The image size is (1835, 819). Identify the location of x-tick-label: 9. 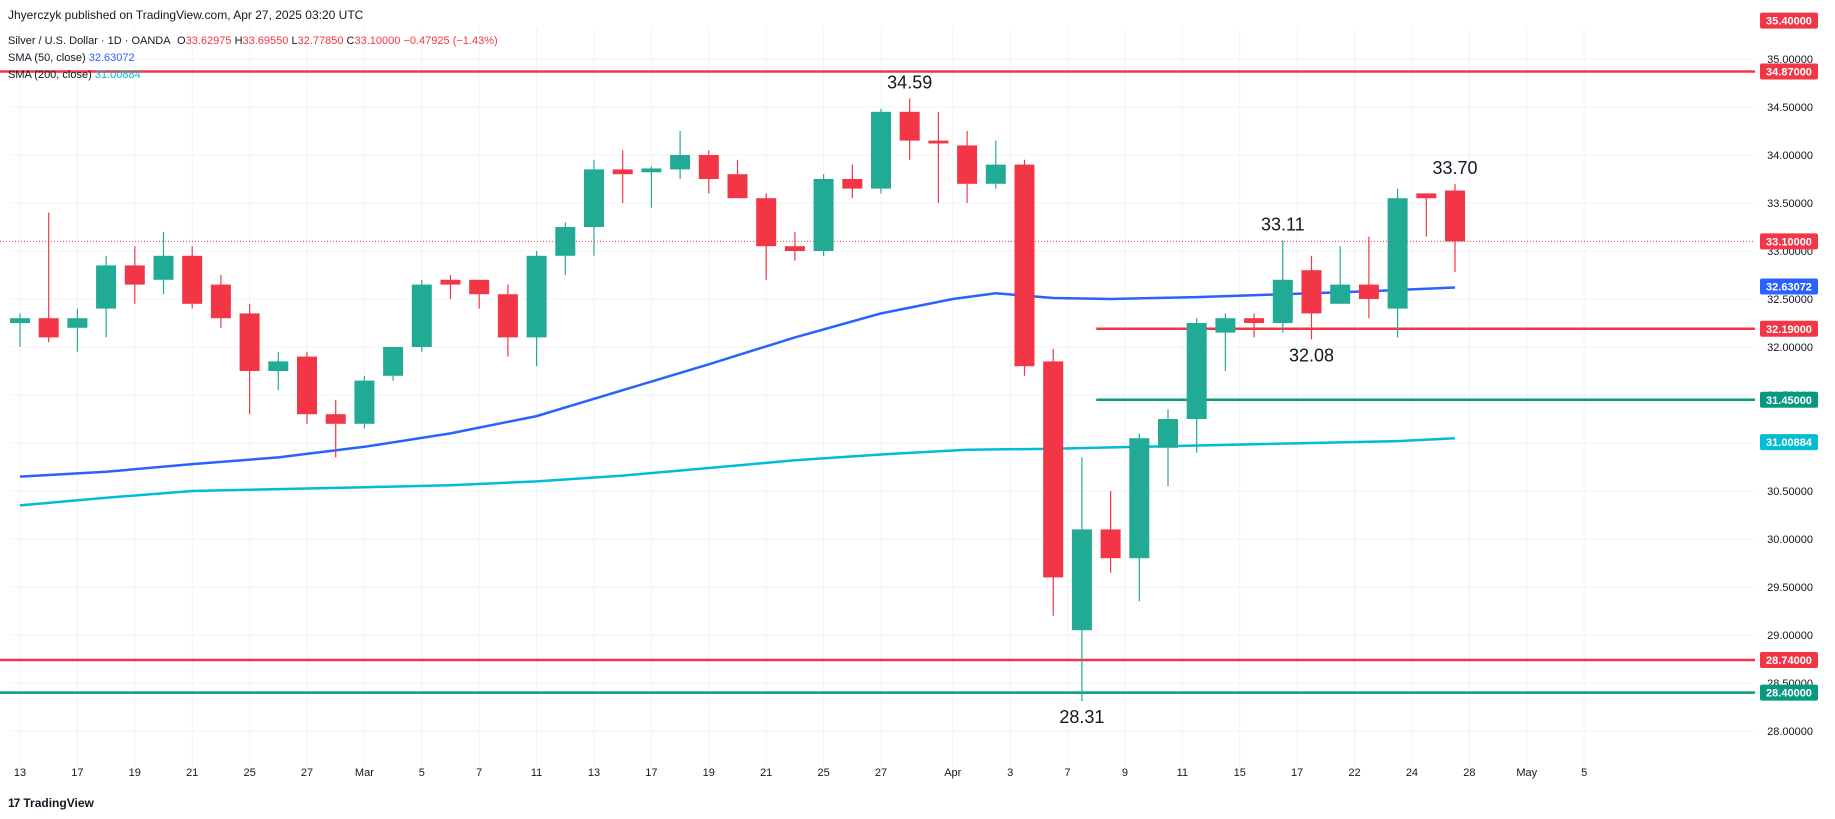
(1125, 773).